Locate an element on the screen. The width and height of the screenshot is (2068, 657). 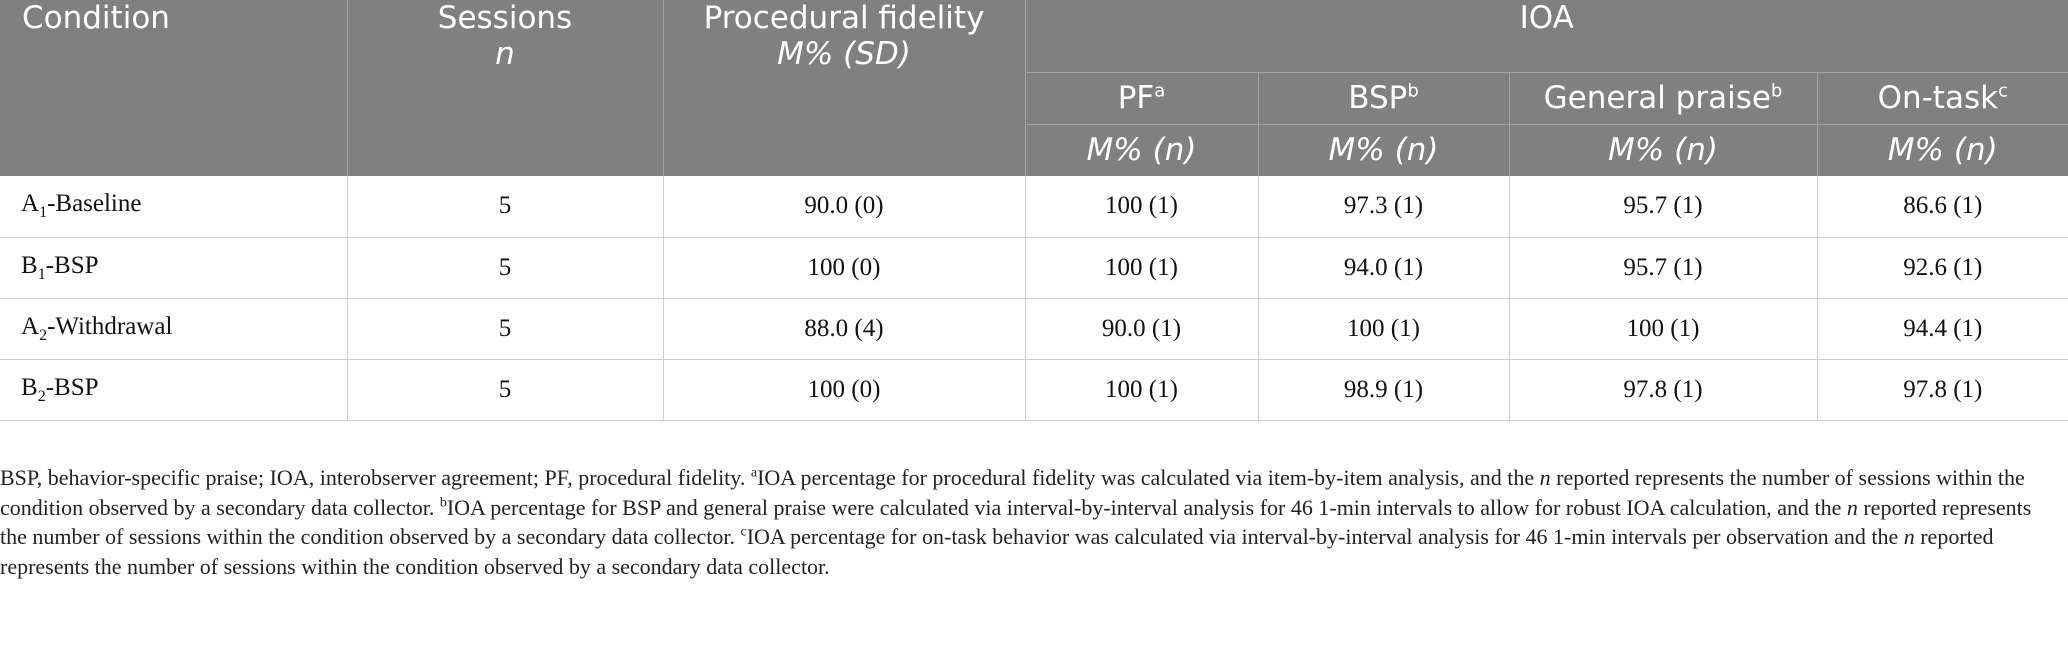
header-ioa: IOA is located at coordinates (1546, 36).